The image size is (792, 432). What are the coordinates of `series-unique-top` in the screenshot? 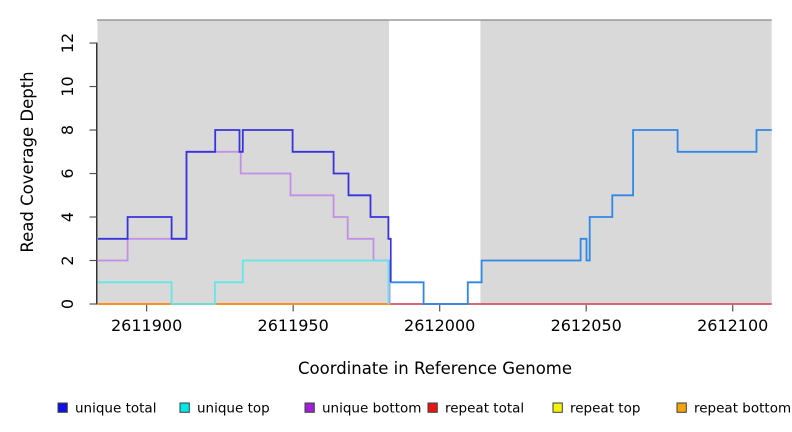 It's located at (244, 282).